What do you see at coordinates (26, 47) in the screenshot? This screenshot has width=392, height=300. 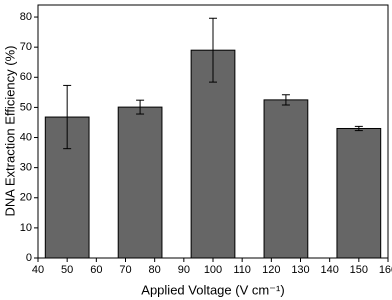 I see `y-tick-label: 70` at bounding box center [26, 47].